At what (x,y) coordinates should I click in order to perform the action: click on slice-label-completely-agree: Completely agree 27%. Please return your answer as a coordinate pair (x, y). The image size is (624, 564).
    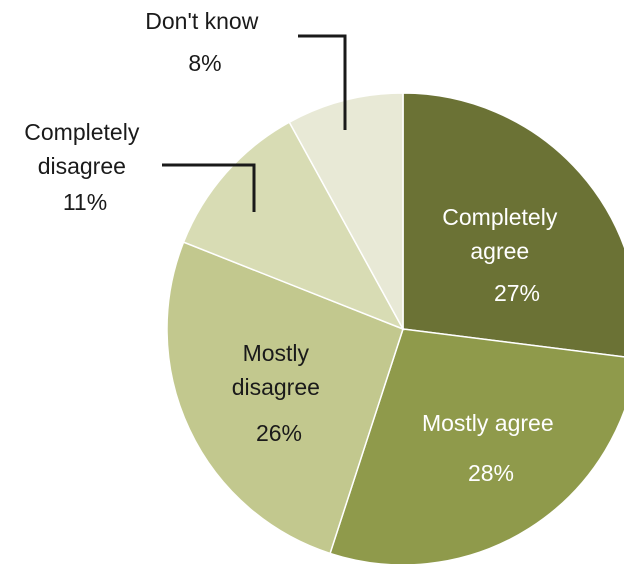
    Looking at the image, I should click on (502, 255).